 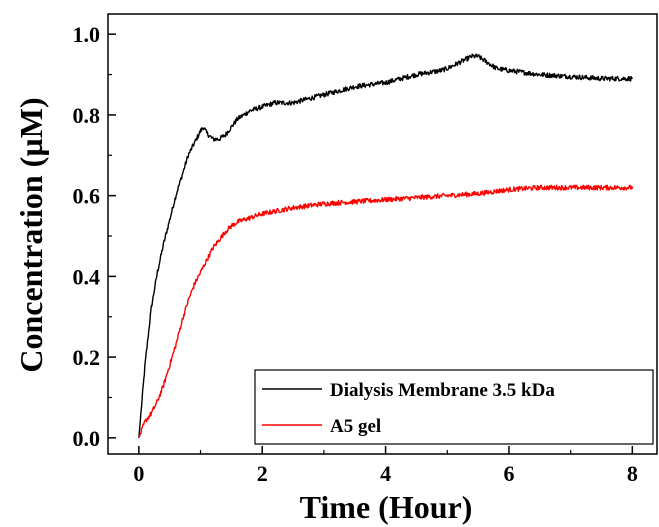 I want to click on legend-label-dialysis: Dialysis Membrane 3.5 kDa, so click(x=442, y=390).